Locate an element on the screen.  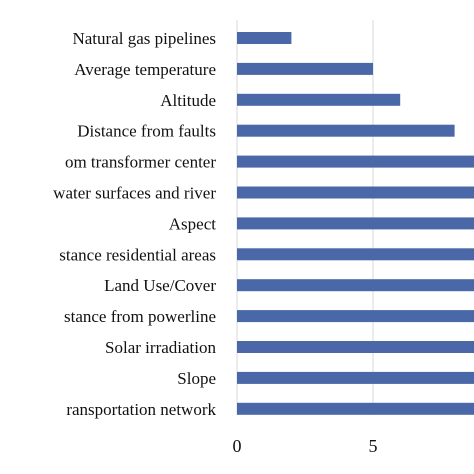
x-tick-label: 5 is located at coordinates (373, 446).